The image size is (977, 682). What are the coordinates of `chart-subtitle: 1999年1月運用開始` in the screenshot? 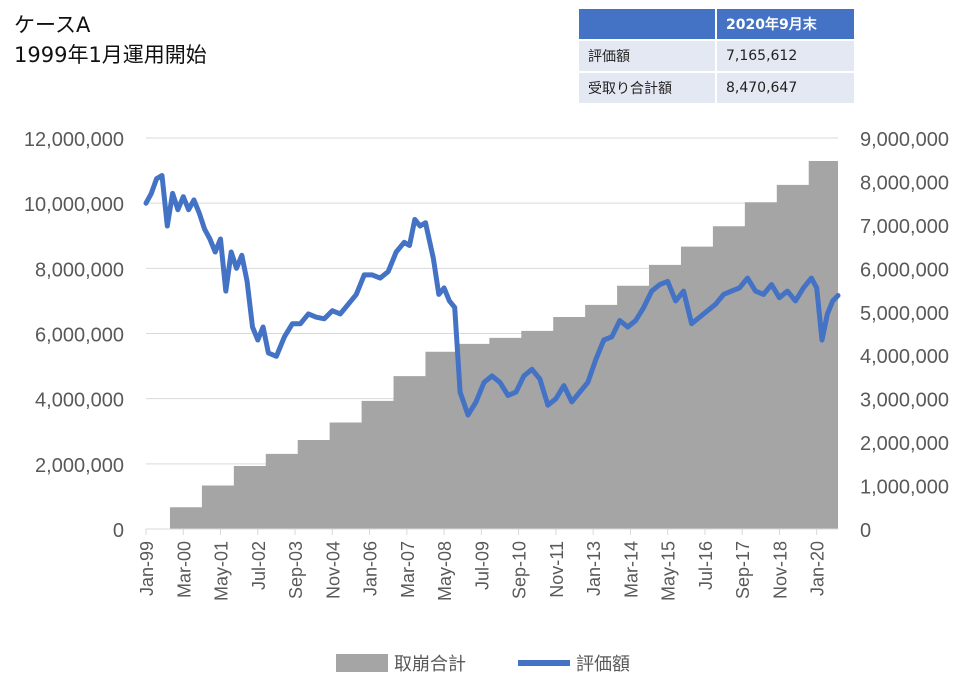 It's located at (110, 55).